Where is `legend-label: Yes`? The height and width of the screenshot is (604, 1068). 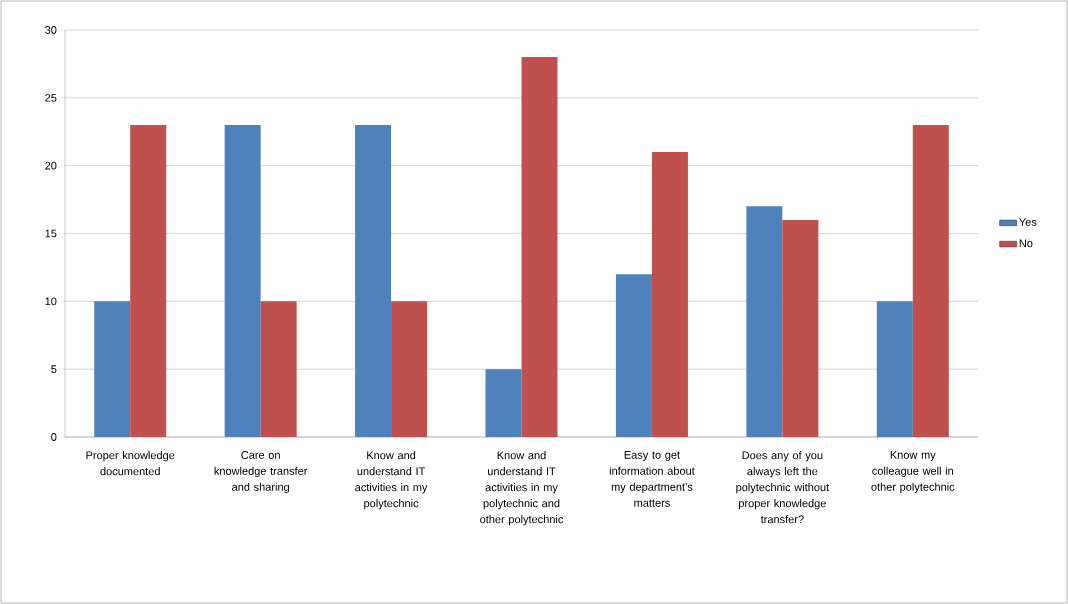 legend-label: Yes is located at coordinates (1028, 222).